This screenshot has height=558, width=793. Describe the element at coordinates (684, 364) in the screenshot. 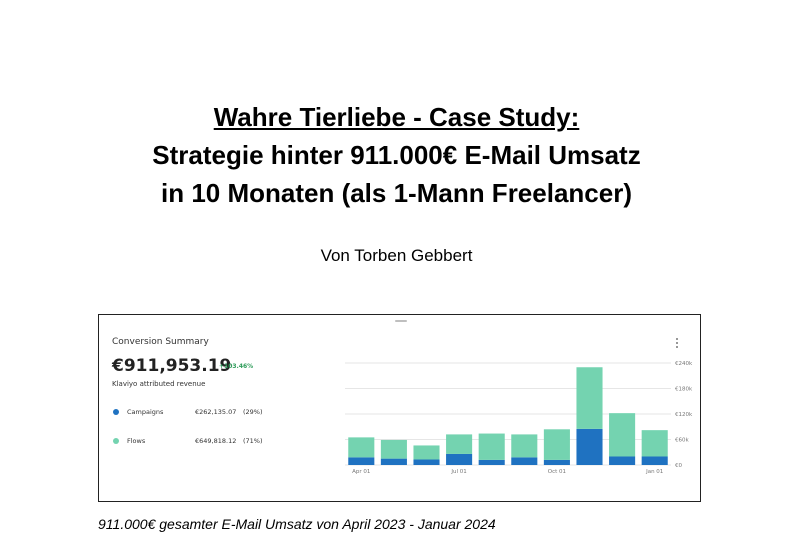

I see `y-tick-label: €240k` at that location.